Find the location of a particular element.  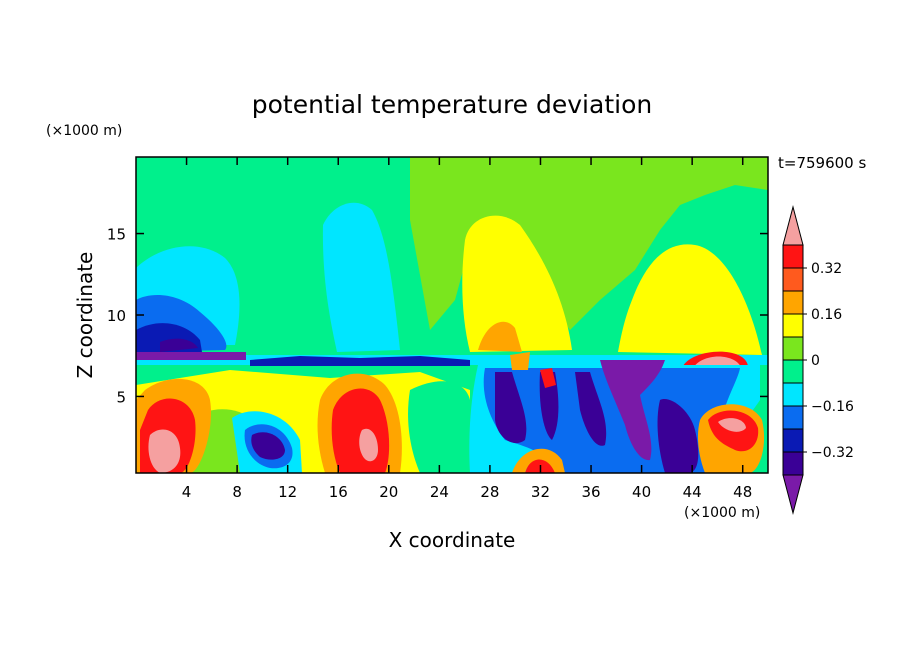

region-green-lower-mid is located at coordinates (439, 427).